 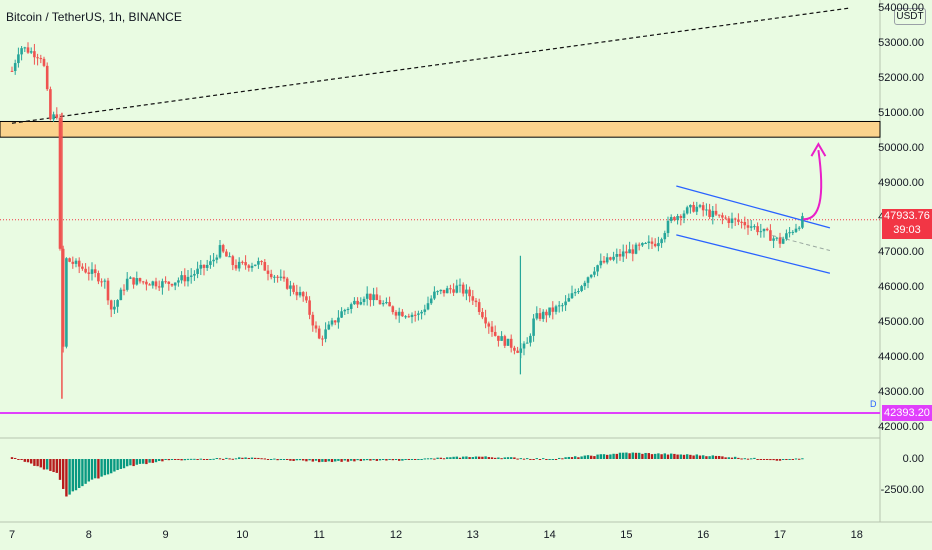 What do you see at coordinates (753, 254) in the screenshot?
I see `channel-lower-line` at bounding box center [753, 254].